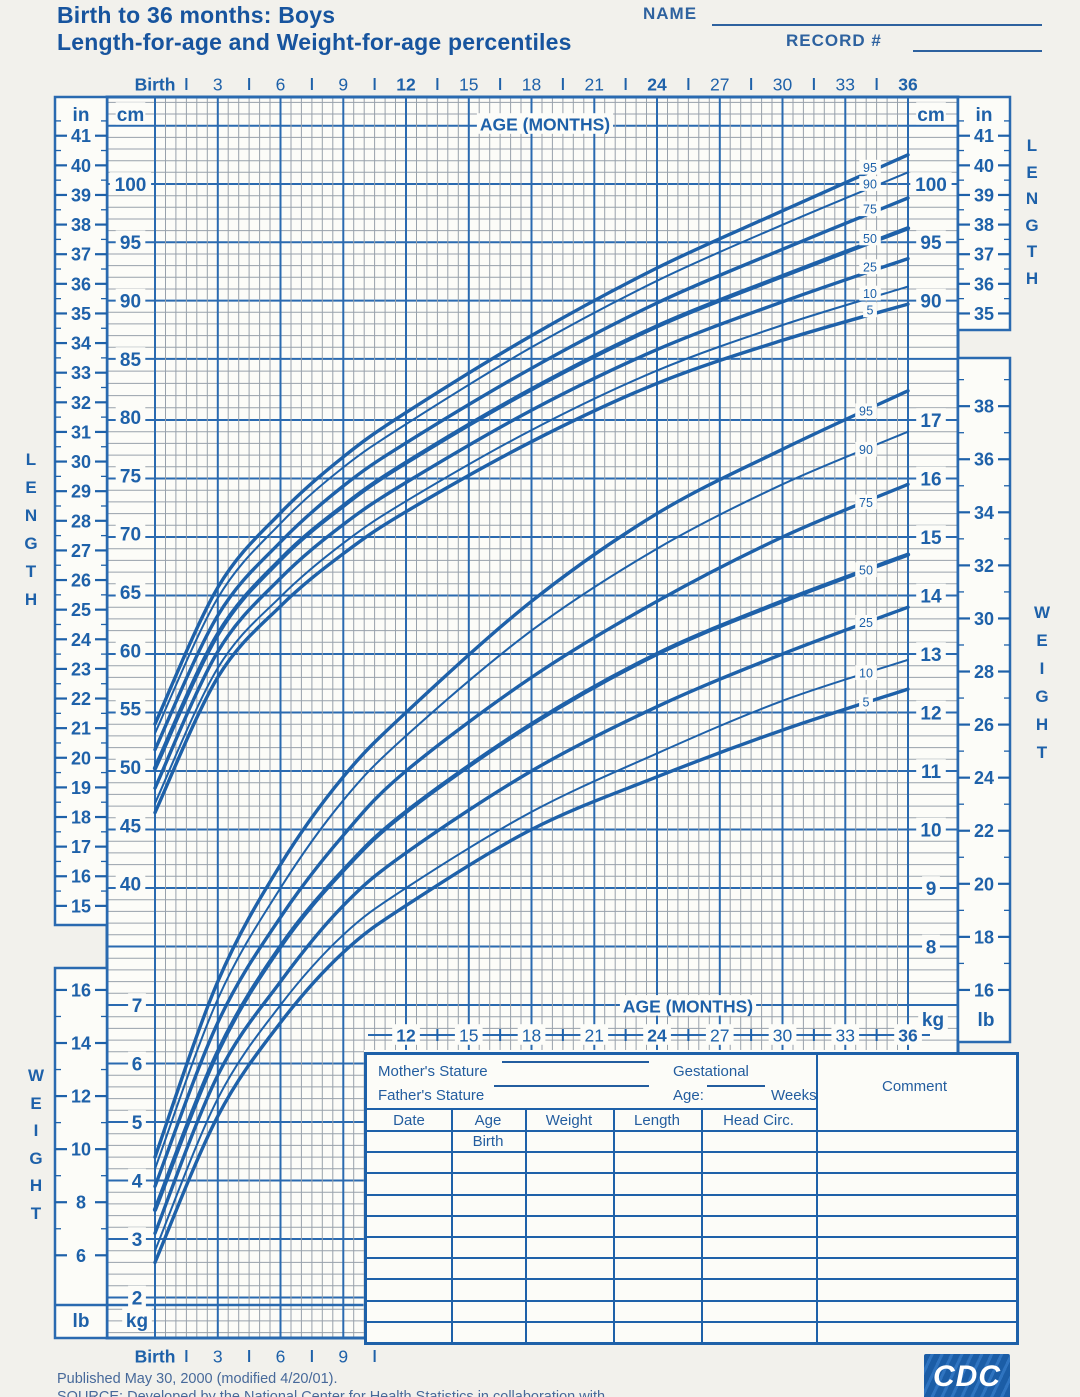 Image resolution: width=1080 pixels, height=1397 pixels. Describe the element at coordinates (834, 40) in the screenshot. I see `record-number-label: RECORD #` at that location.